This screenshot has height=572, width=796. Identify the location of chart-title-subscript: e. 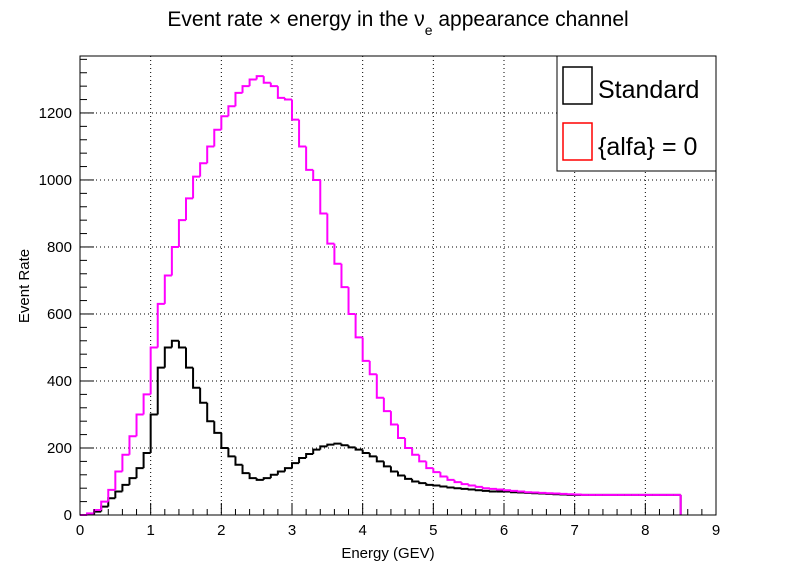
(429, 30).